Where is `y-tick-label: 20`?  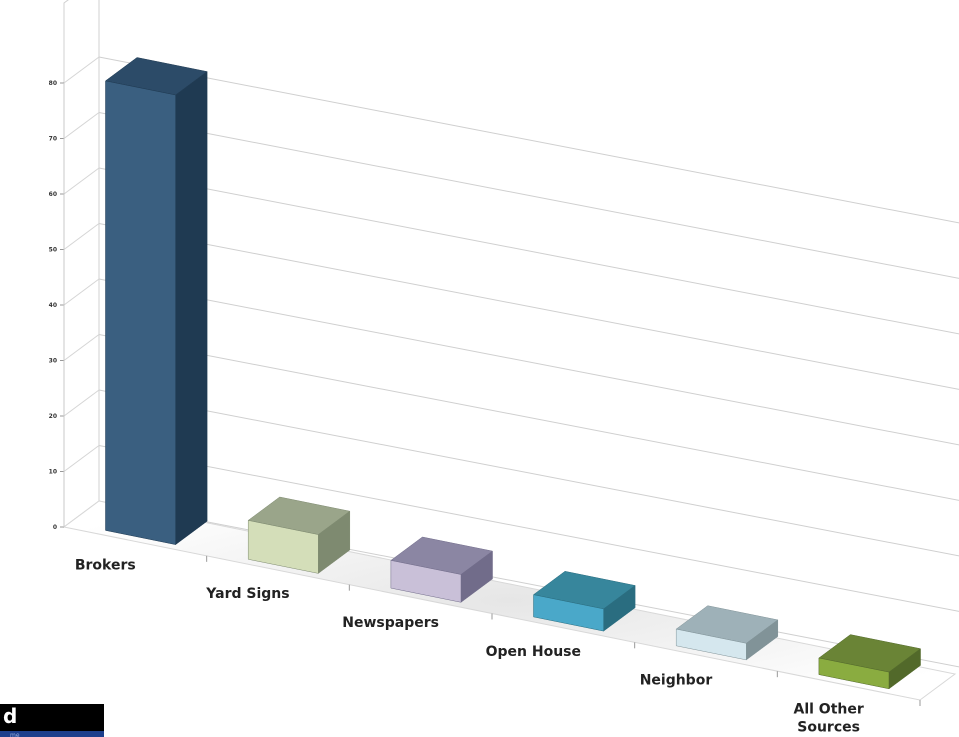 y-tick-label: 20 is located at coordinates (53, 416).